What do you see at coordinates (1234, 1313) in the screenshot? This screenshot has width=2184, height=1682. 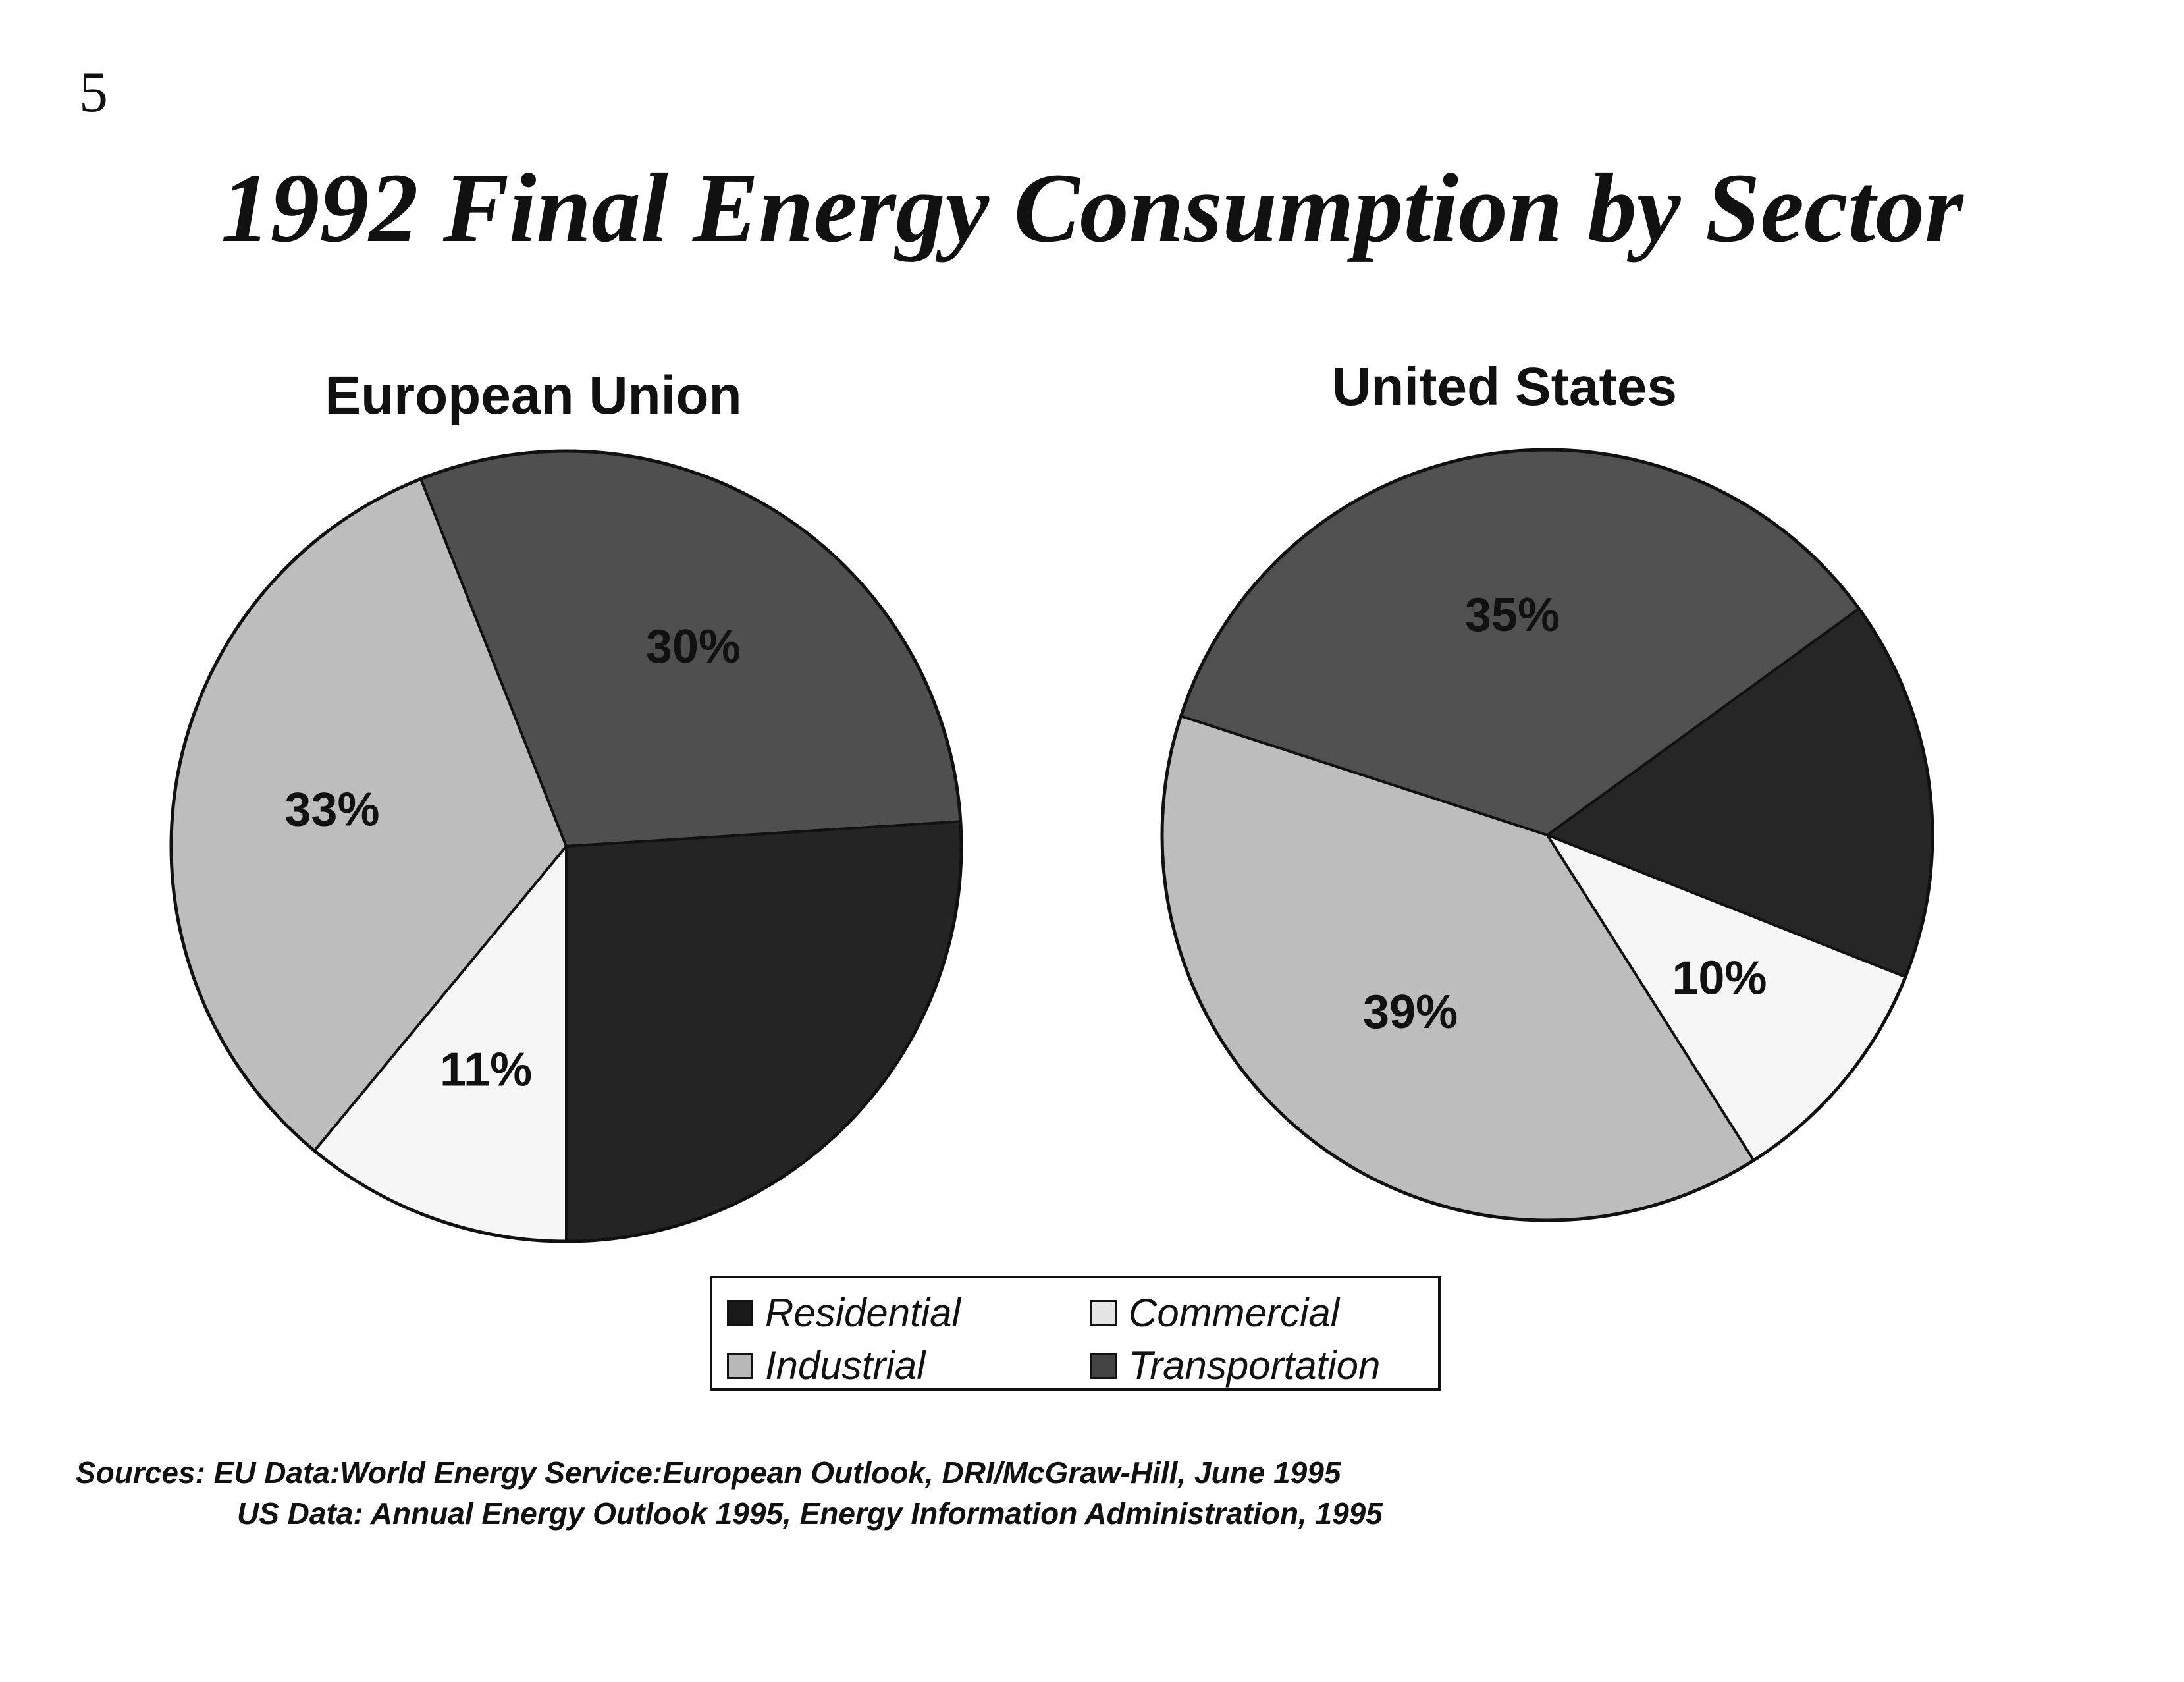 I see `legend-label-commercial: Commercial` at bounding box center [1234, 1313].